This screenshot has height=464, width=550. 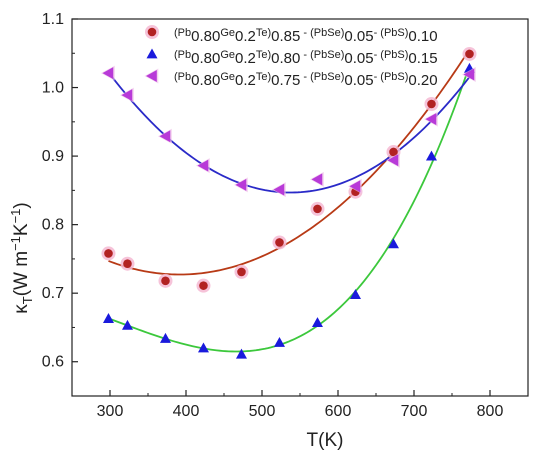 What do you see at coordinates (325, 440) in the screenshot?
I see `x-axis-title: T(K)` at bounding box center [325, 440].